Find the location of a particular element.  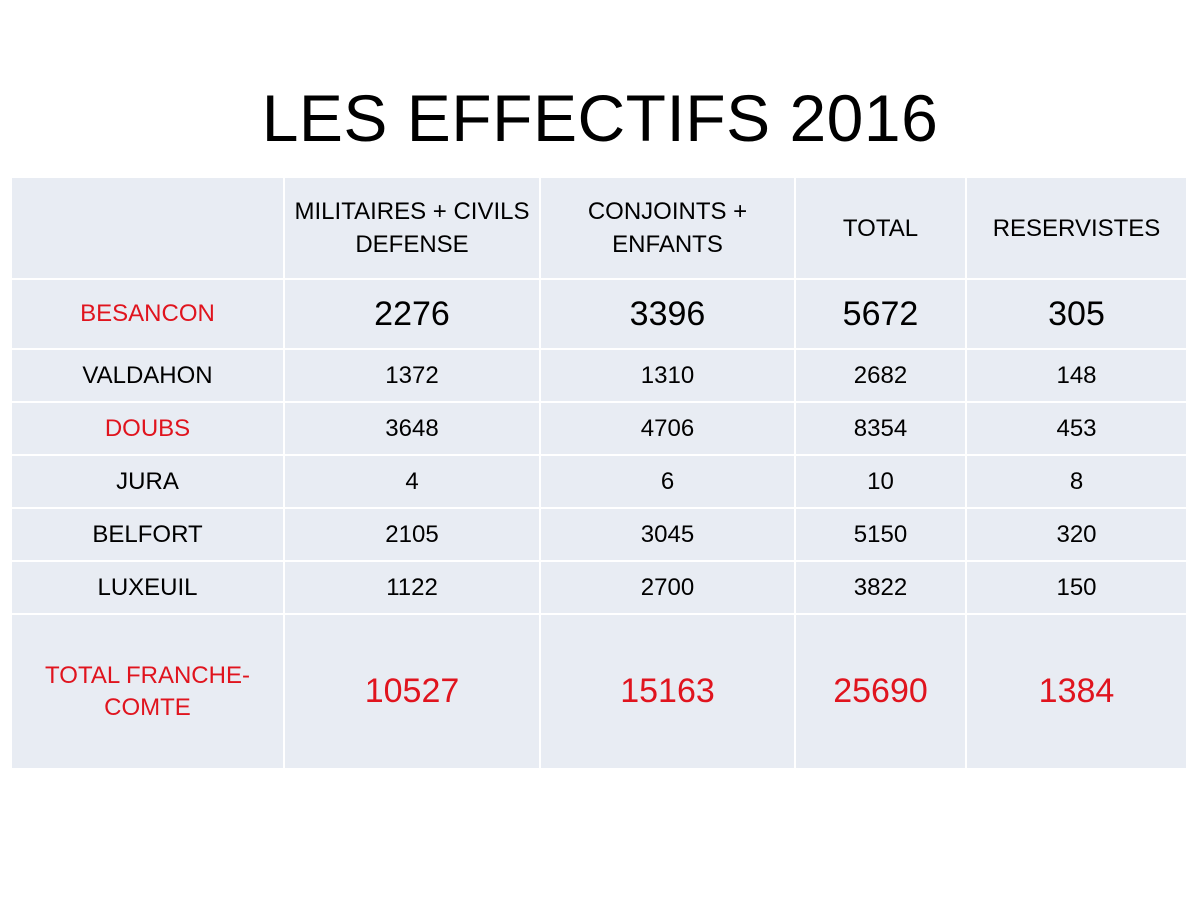

cell-conjoints-enfants: 3045 is located at coordinates (667, 534).